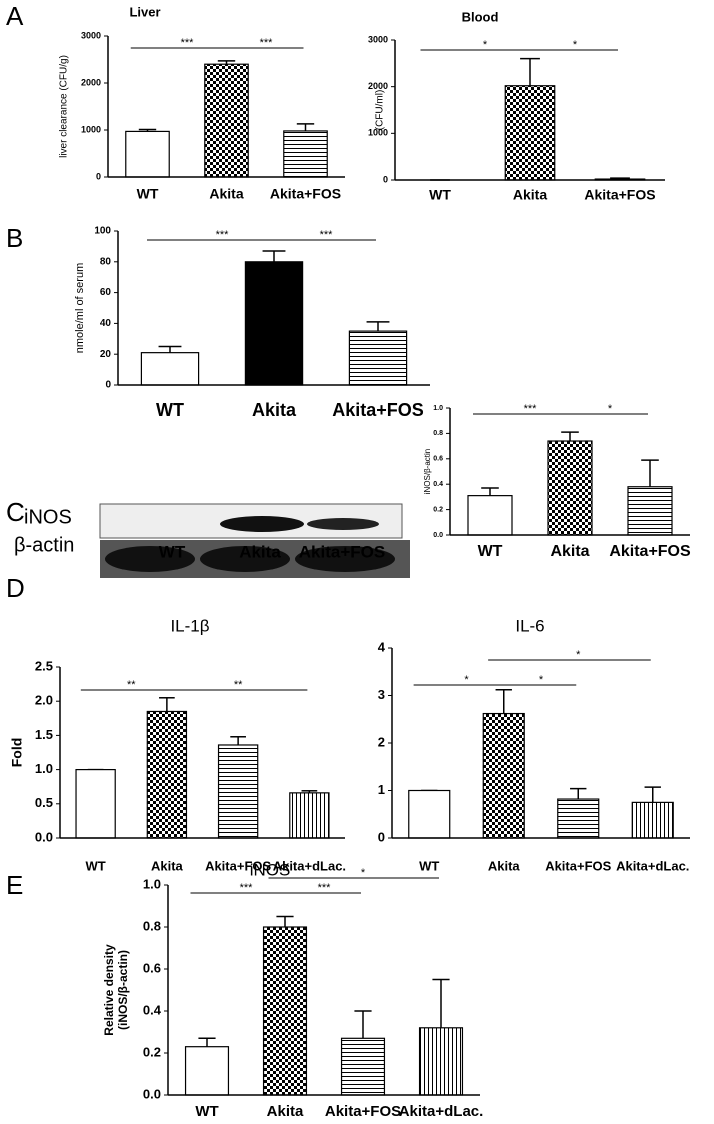 Image resolution: width=714 pixels, height=1124 pixels. What do you see at coordinates (381, 694) in the screenshot?
I see `y-tick-label: 3` at bounding box center [381, 694].